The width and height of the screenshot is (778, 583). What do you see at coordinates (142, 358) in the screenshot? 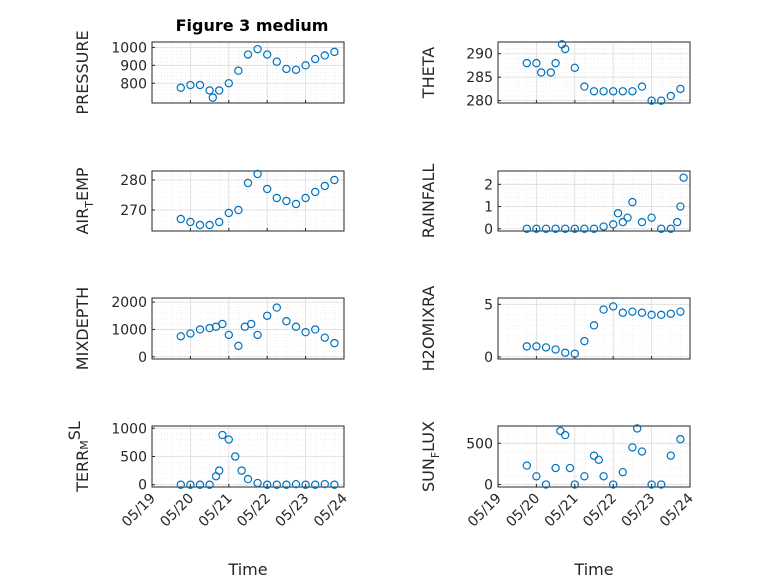
I see `y-tick-label: 0` at bounding box center [142, 358].